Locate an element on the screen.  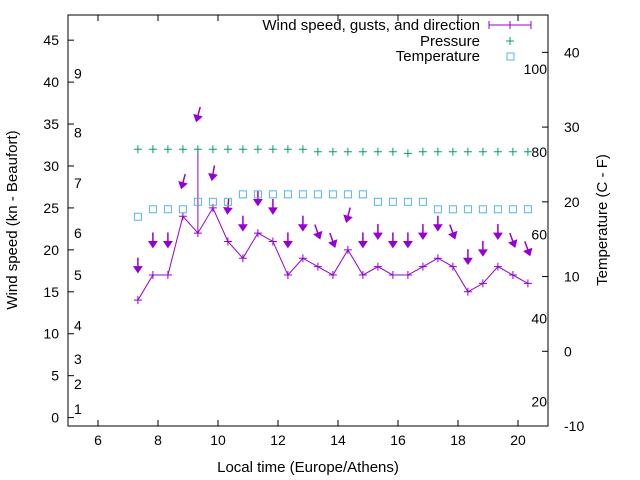
y-tick-label: 25 is located at coordinates (51, 208).